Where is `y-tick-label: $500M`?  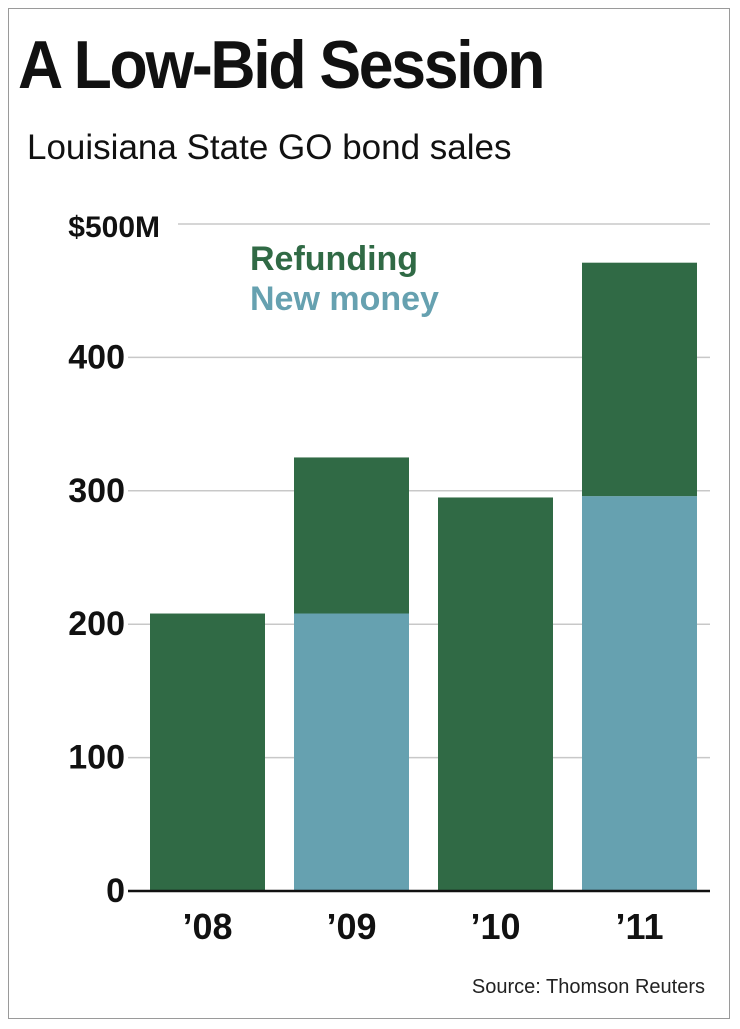
y-tick-label: $500M is located at coordinates (114, 227).